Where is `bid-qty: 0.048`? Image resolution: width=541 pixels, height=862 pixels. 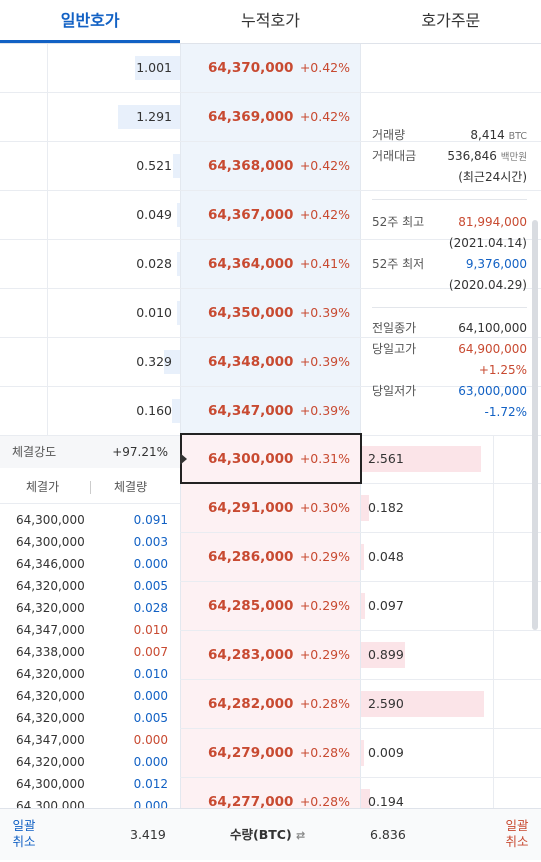 bid-qty: 0.048 is located at coordinates (386, 556).